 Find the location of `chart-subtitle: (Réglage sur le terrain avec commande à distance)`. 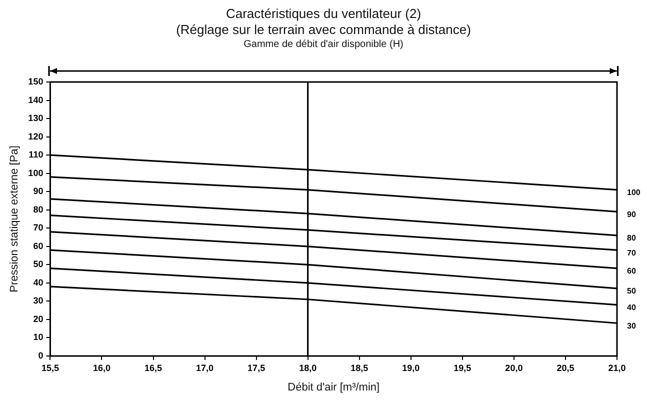

chart-subtitle: (Réglage sur le terrain avec commande à distance) is located at coordinates (323, 30).